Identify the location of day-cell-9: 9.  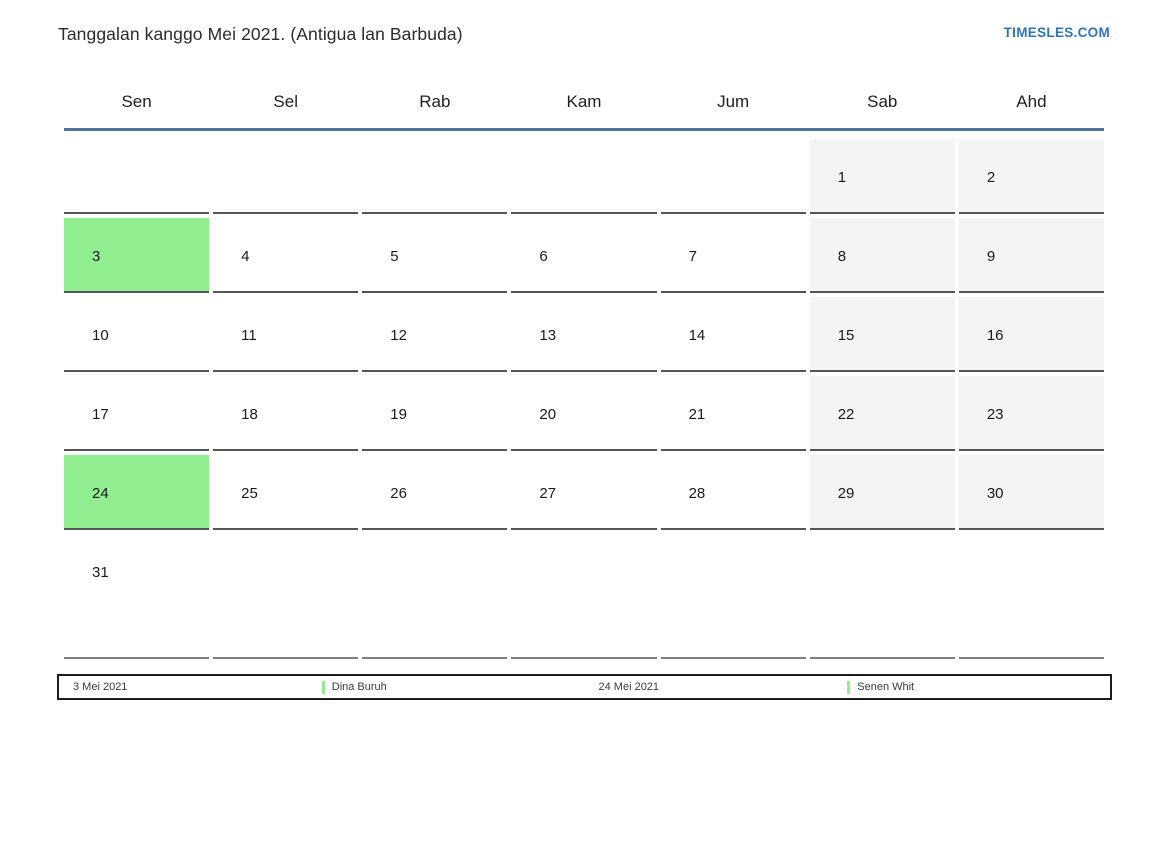
(1031, 255).